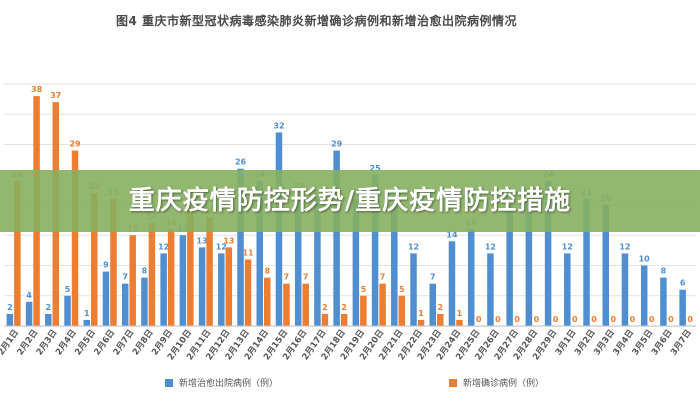 The height and width of the screenshot is (404, 700). Describe the element at coordinates (37, 89) in the screenshot. I see `data-label-confirmed: 38` at that location.